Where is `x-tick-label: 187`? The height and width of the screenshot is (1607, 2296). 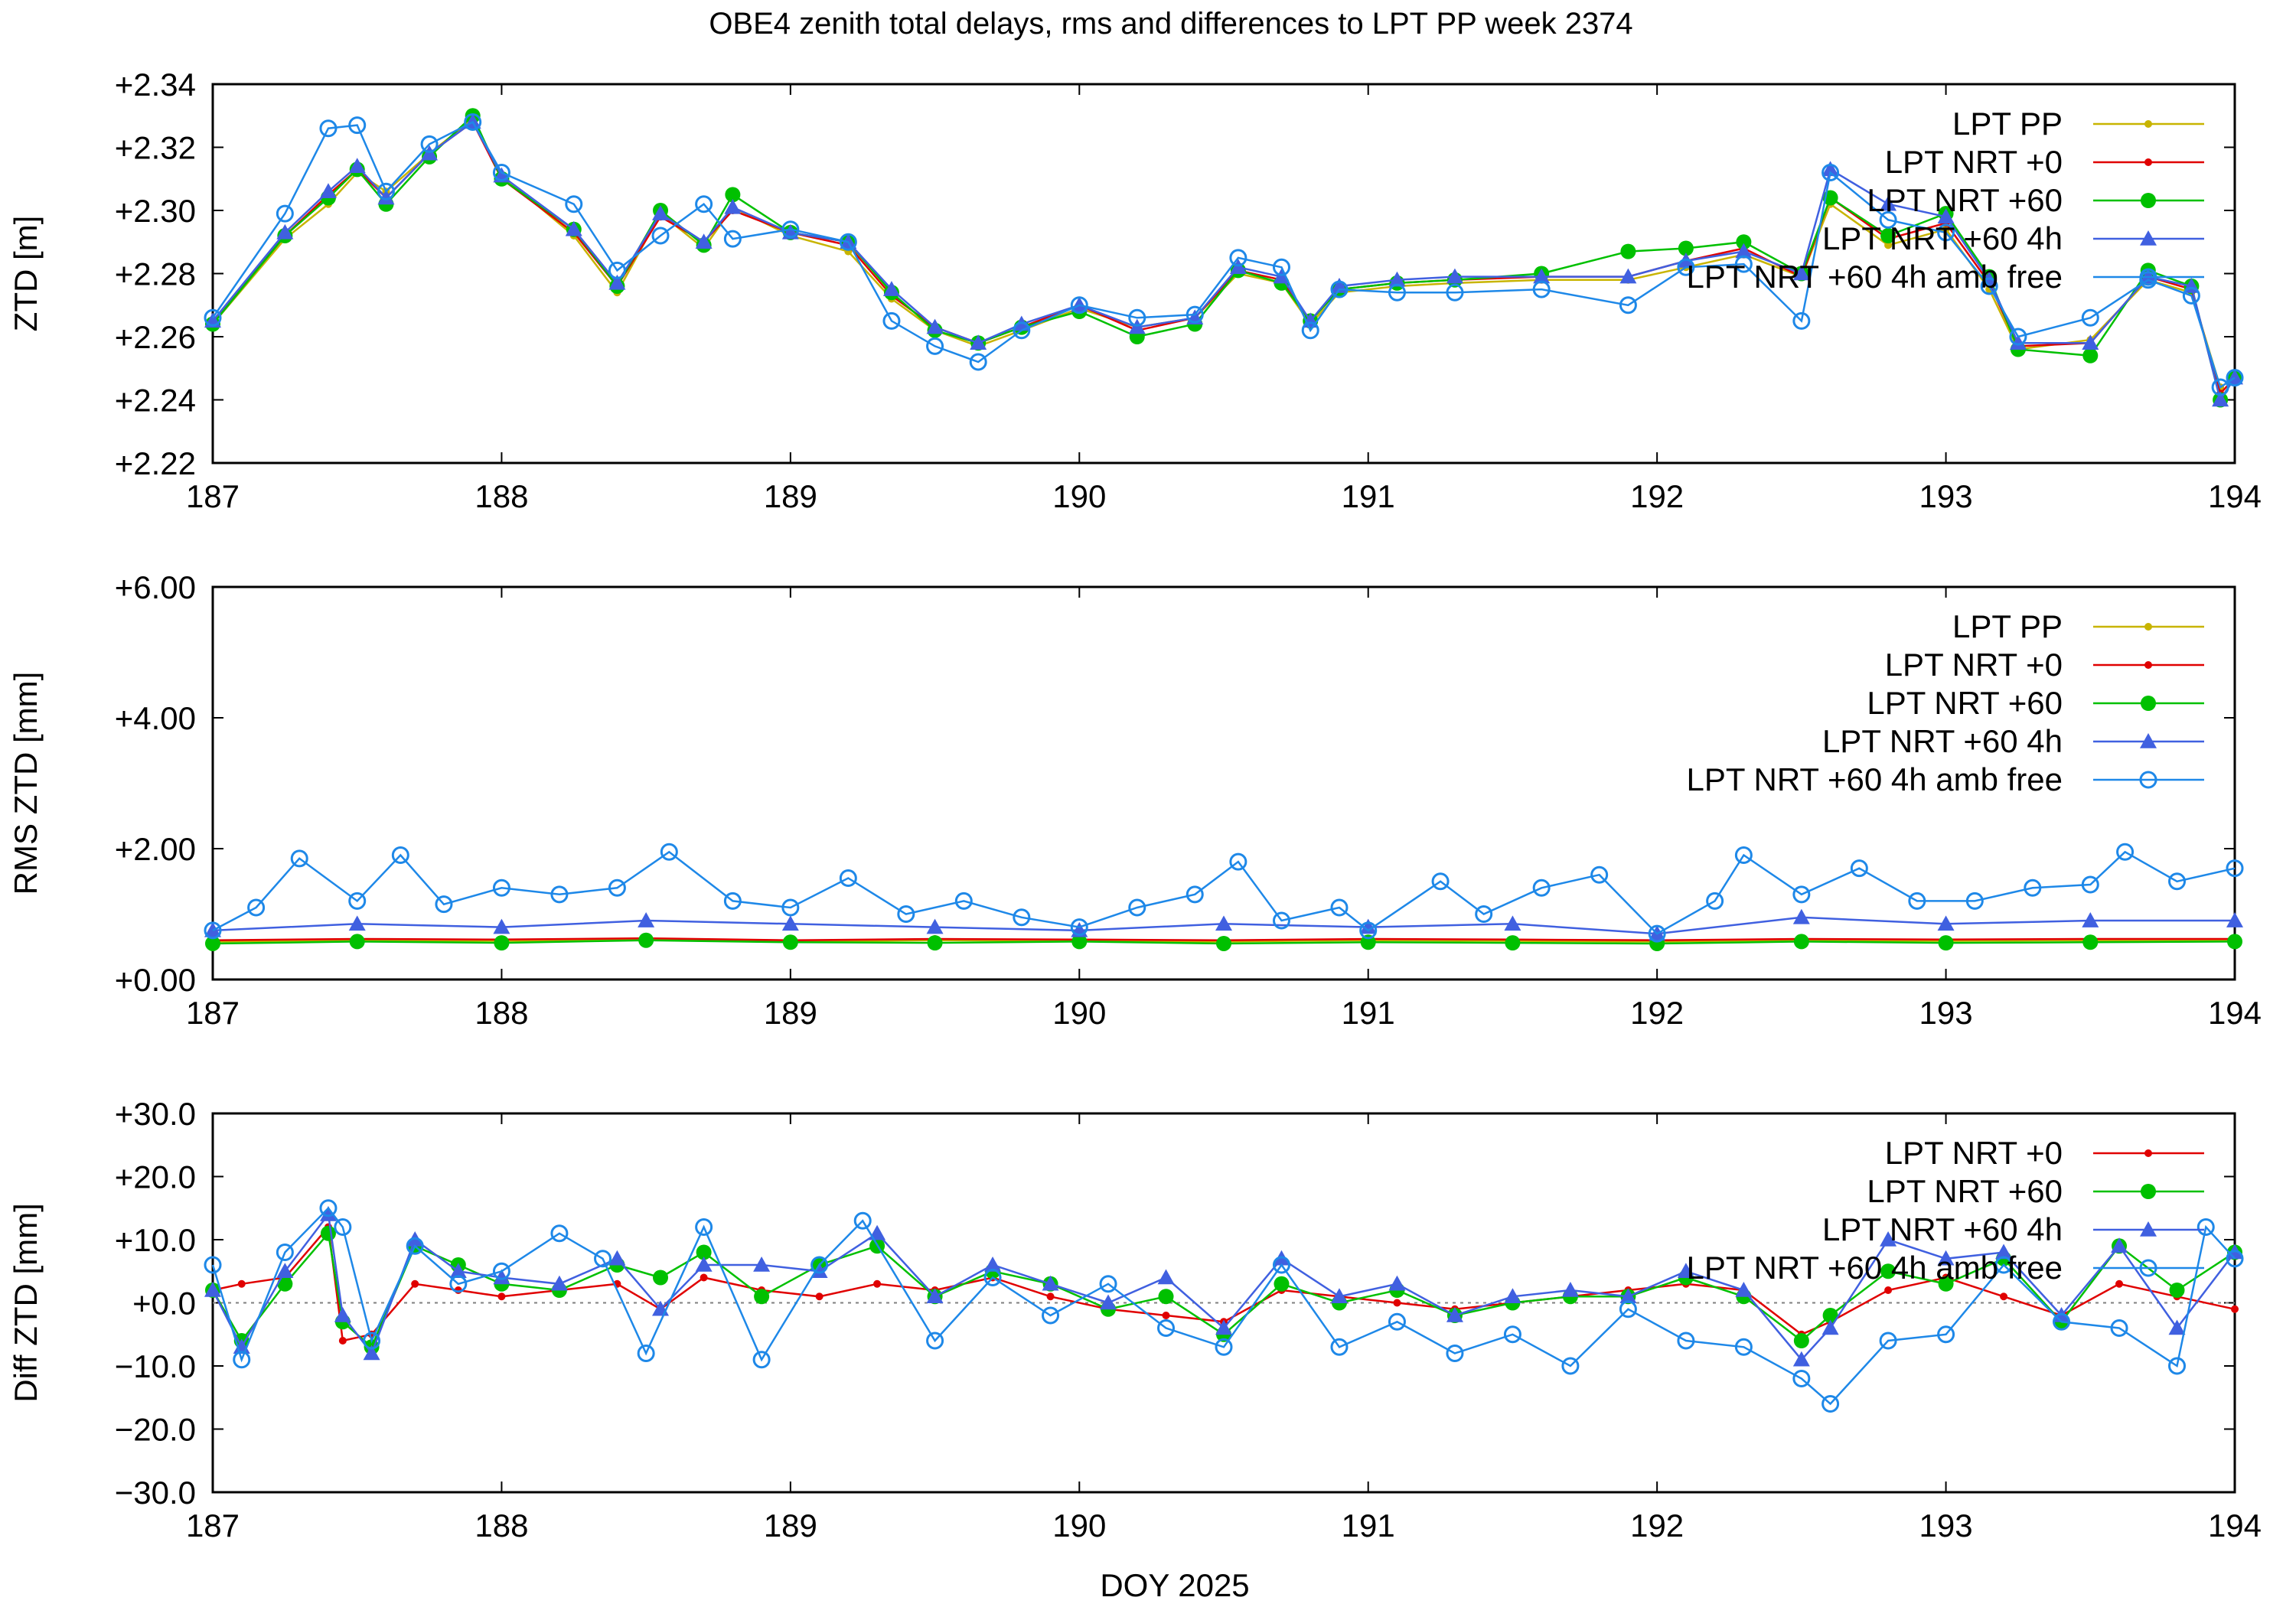 x-tick-label: 187 is located at coordinates (213, 1526).